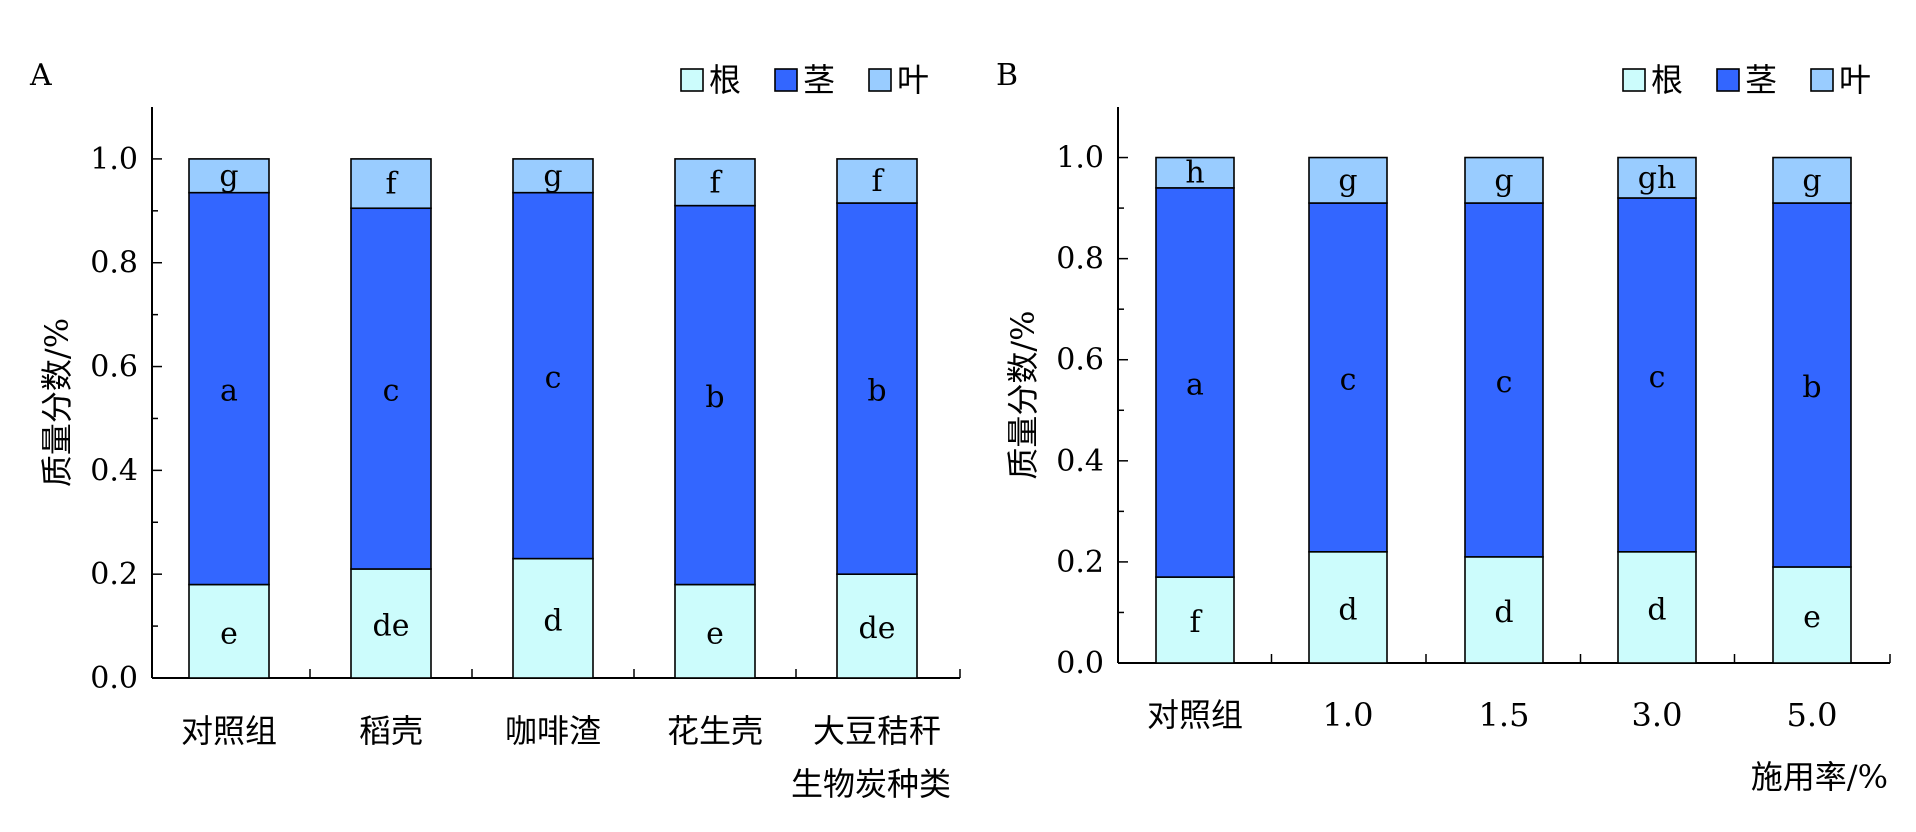 The width and height of the screenshot is (1916, 832). I want to click on x-axis-label: 施用率/%, so click(1819, 777).